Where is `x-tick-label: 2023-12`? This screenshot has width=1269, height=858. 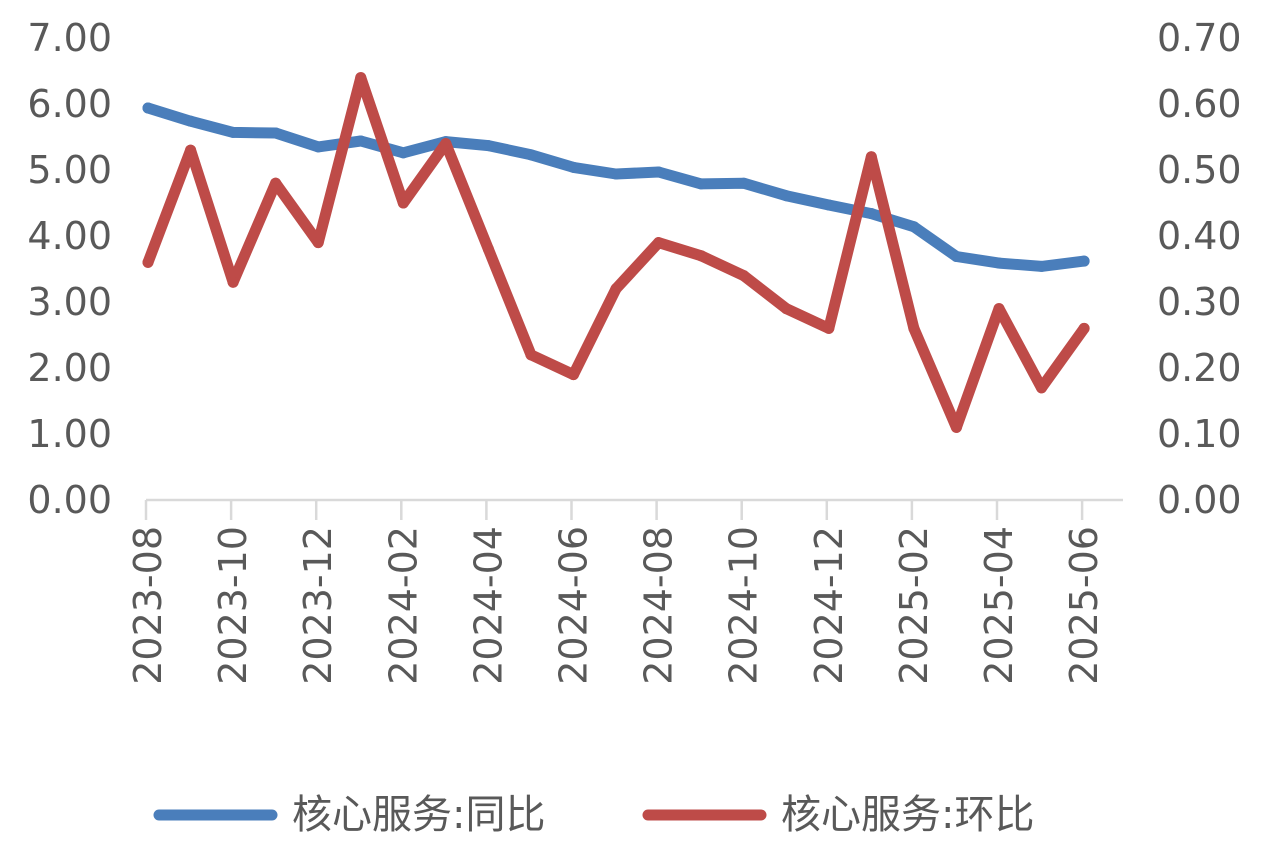
x-tick-label: 2023-12 is located at coordinates (318, 605).